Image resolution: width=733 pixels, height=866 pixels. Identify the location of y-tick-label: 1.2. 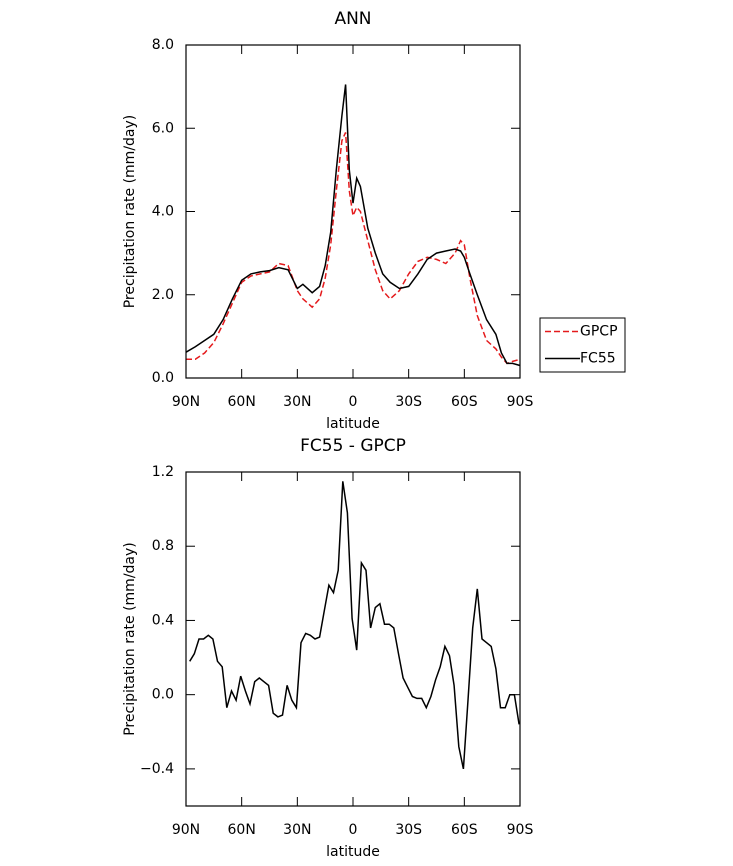
(163, 472).